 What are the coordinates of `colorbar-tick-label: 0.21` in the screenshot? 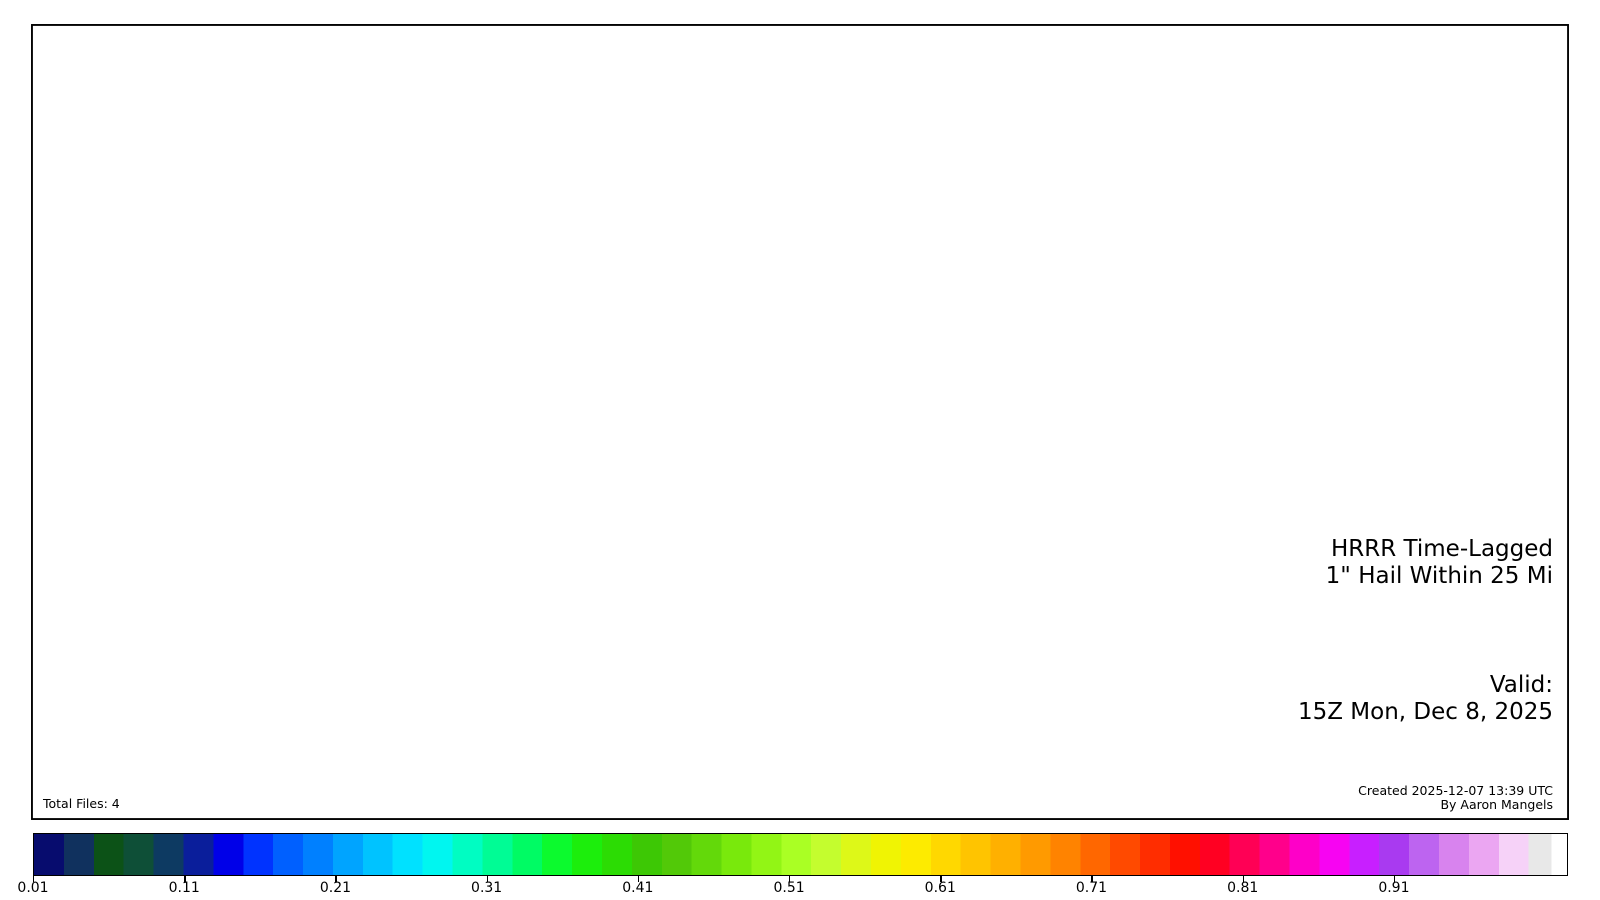 It's located at (335, 888).